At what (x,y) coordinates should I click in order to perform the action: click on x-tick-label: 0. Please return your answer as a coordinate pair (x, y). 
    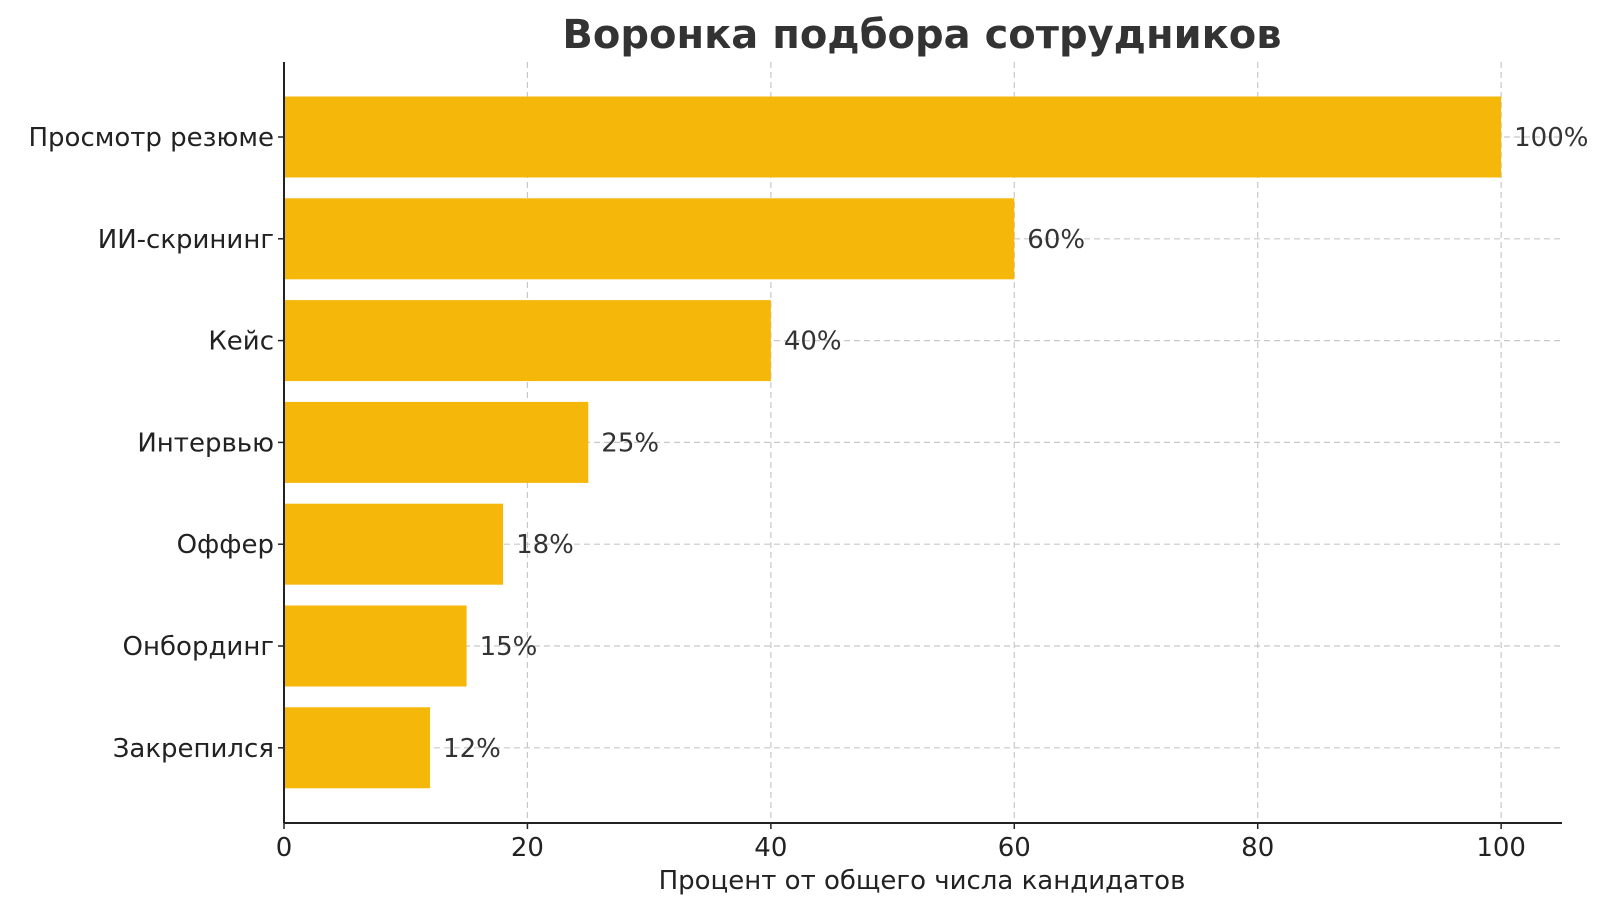
    Looking at the image, I should click on (284, 848).